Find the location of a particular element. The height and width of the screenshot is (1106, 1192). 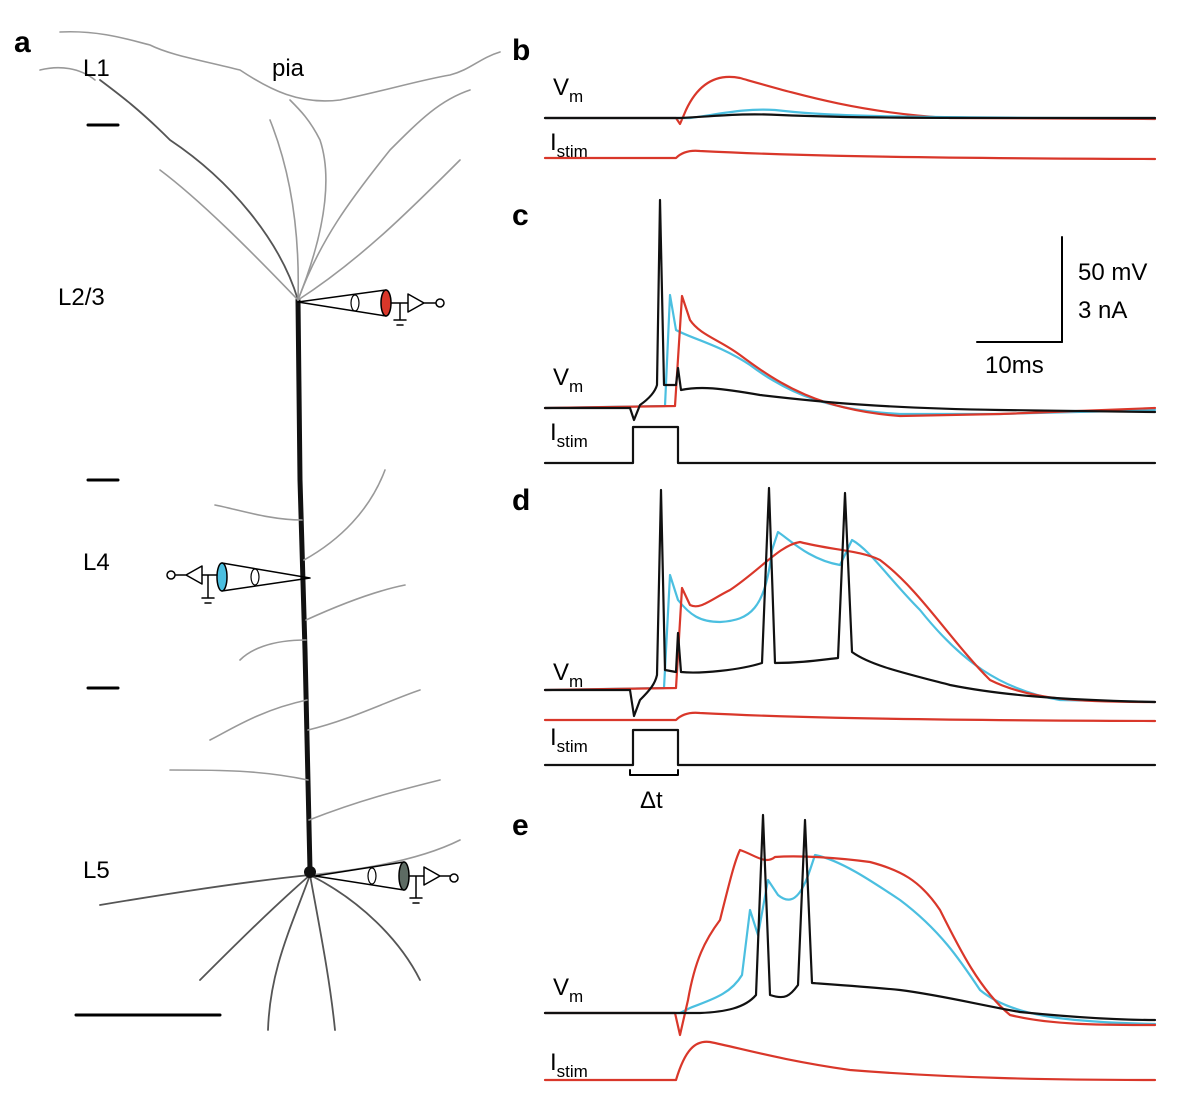

panel-label: b is located at coordinates (521, 50).